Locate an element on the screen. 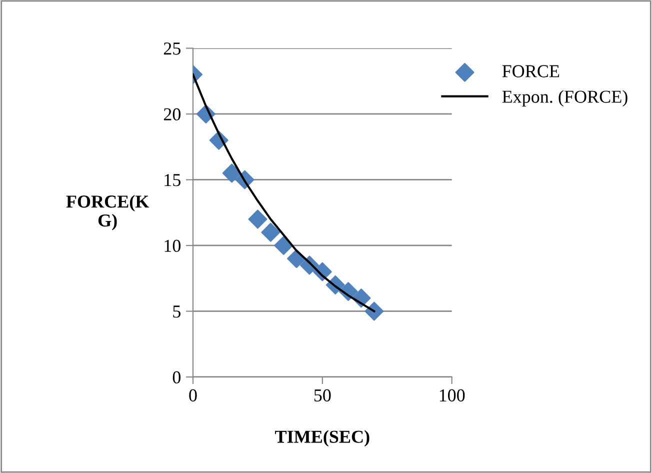 Image resolution: width=652 pixels, height=473 pixels. y-tick-label: 0 is located at coordinates (176, 377).